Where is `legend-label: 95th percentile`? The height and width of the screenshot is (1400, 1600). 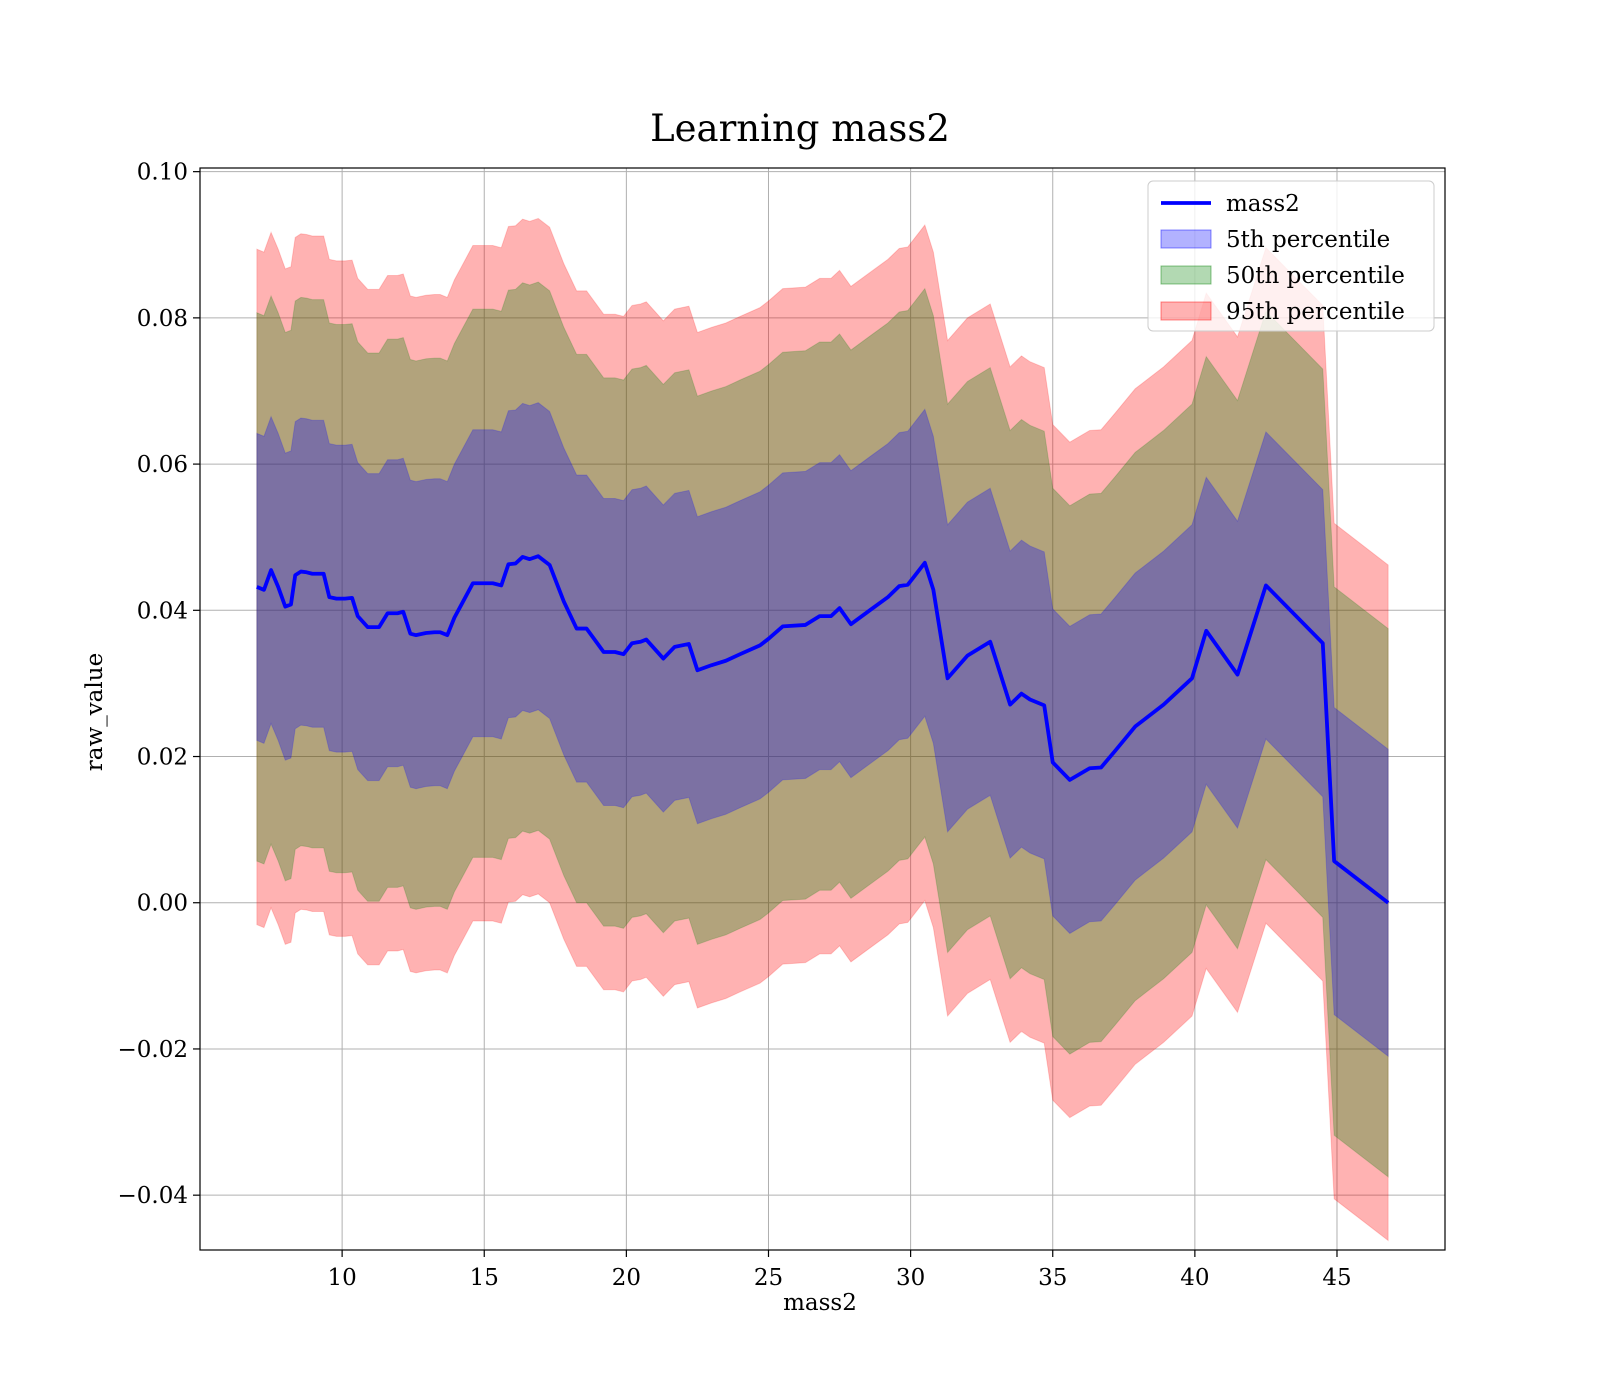 legend-label: 95th percentile is located at coordinates (1315, 312).